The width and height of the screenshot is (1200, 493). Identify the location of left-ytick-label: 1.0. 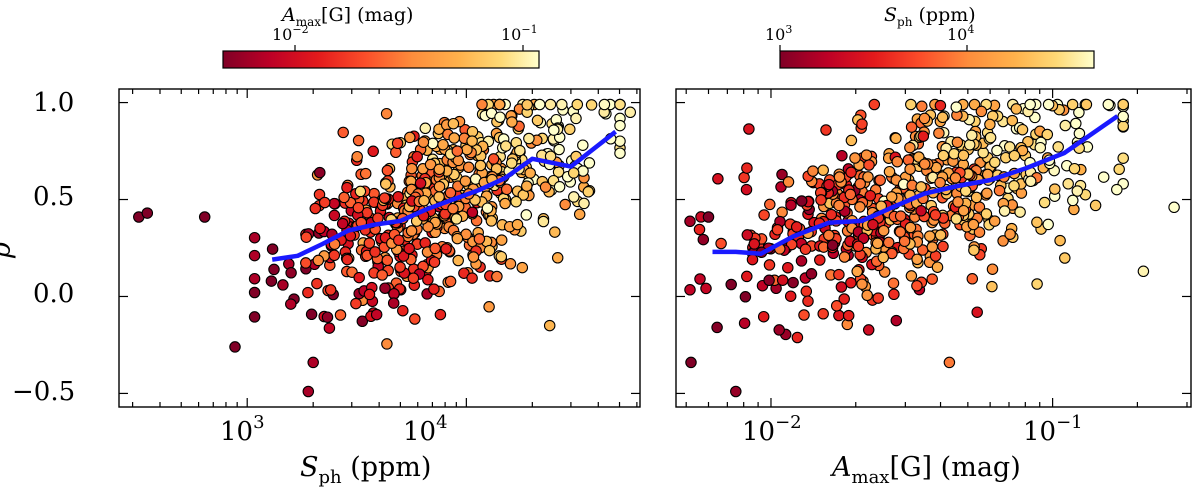
(53, 103).